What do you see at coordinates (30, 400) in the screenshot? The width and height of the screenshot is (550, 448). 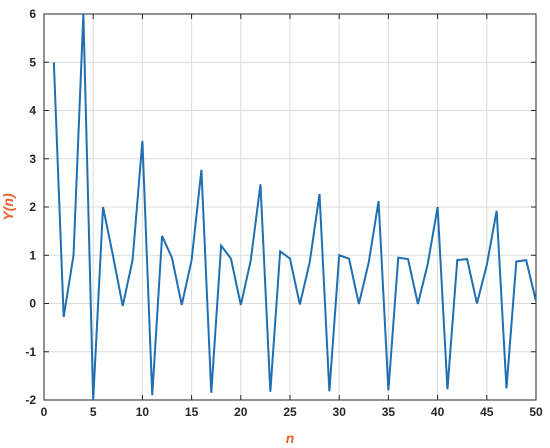 I see `y-tick-label: -2` at bounding box center [30, 400].